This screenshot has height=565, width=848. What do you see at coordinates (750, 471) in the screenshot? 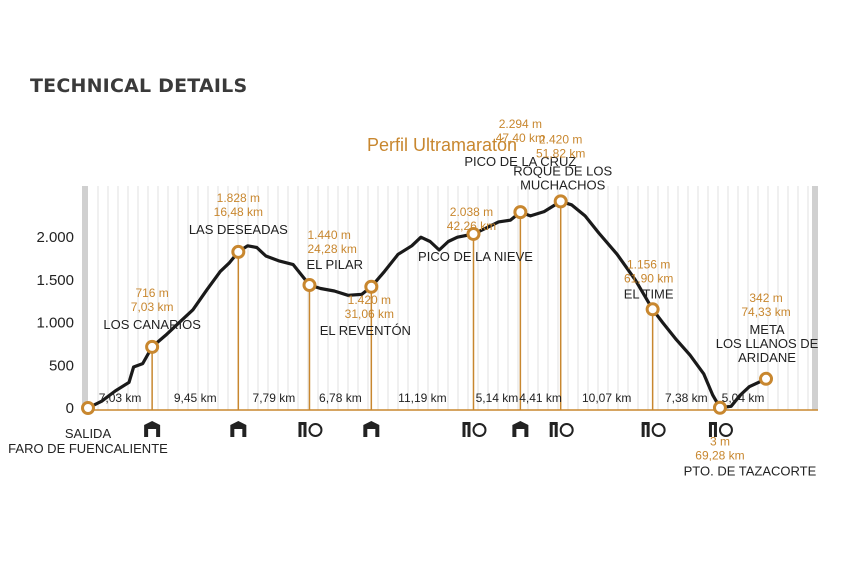
I see `checkpoint-name-label: PTO. DE TAZACORTE` at bounding box center [750, 471].